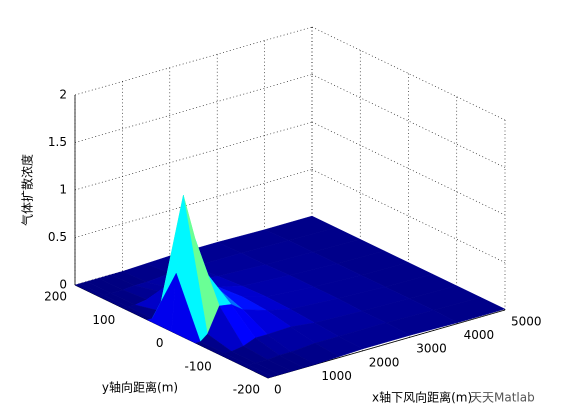 This screenshot has width=561, height=420. What do you see at coordinates (384, 362) in the screenshot?
I see `x-tick-label: 2000` at bounding box center [384, 362].